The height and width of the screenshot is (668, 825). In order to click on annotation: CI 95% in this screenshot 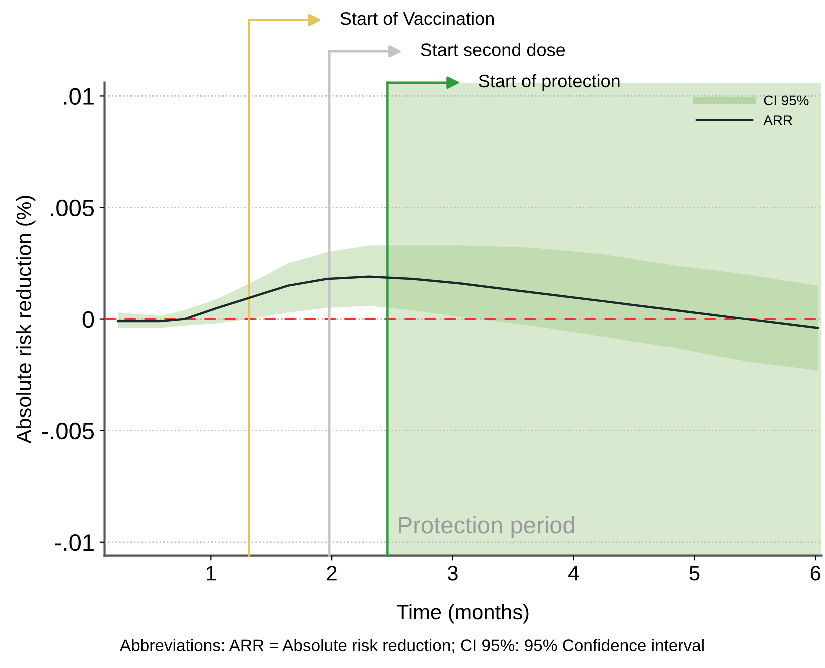, I will do `click(786, 101)`.